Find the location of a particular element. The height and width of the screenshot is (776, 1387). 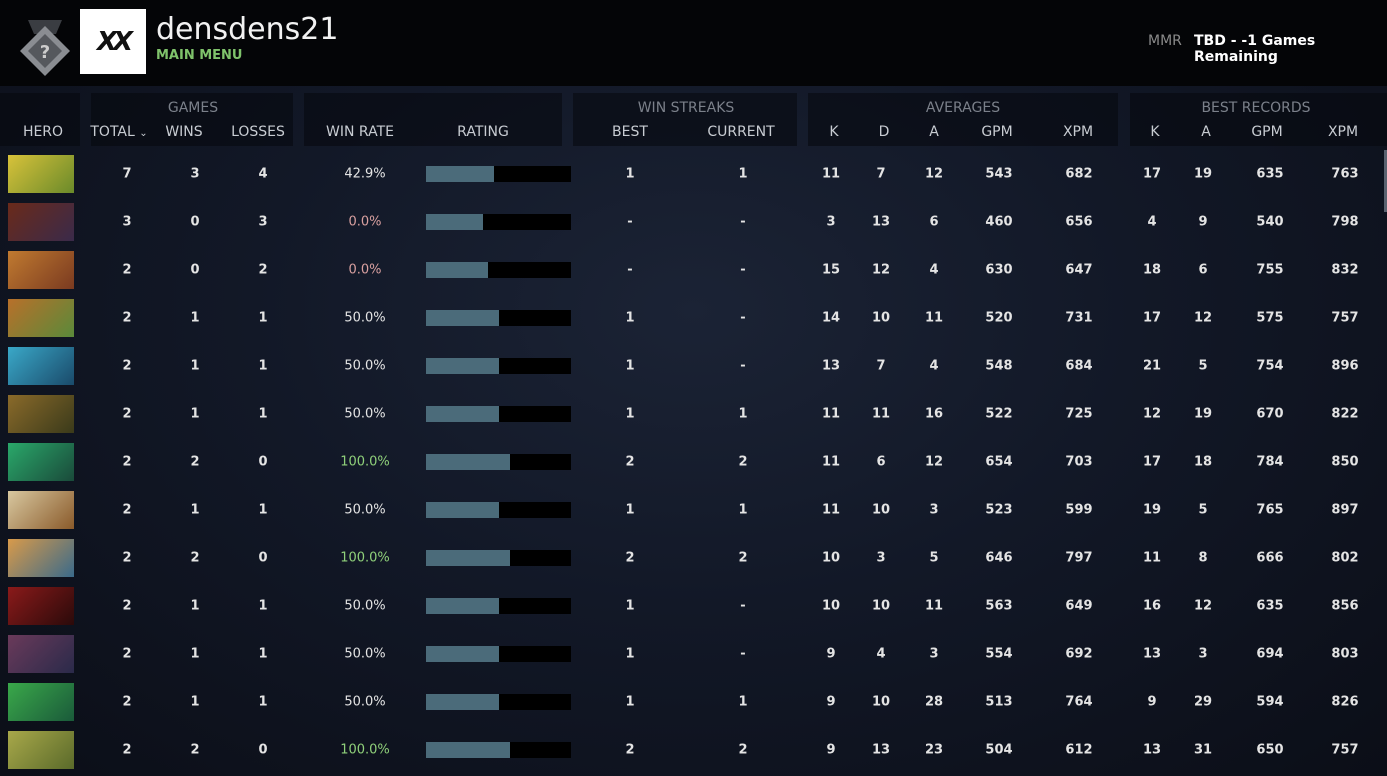

cell-bxpm: 826 is located at coordinates (1345, 702).